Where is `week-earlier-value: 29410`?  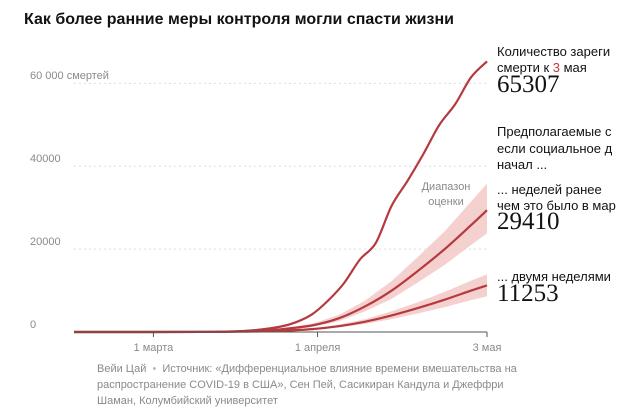
week-earlier-value: 29410 is located at coordinates (528, 221).